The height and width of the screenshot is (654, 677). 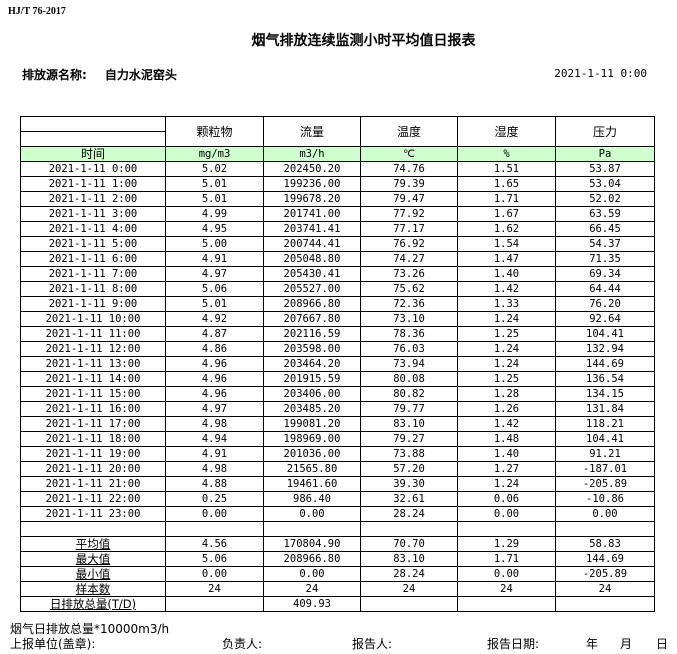 What do you see at coordinates (506, 199) in the screenshot?
I see `value-cell: 1.71` at bounding box center [506, 199].